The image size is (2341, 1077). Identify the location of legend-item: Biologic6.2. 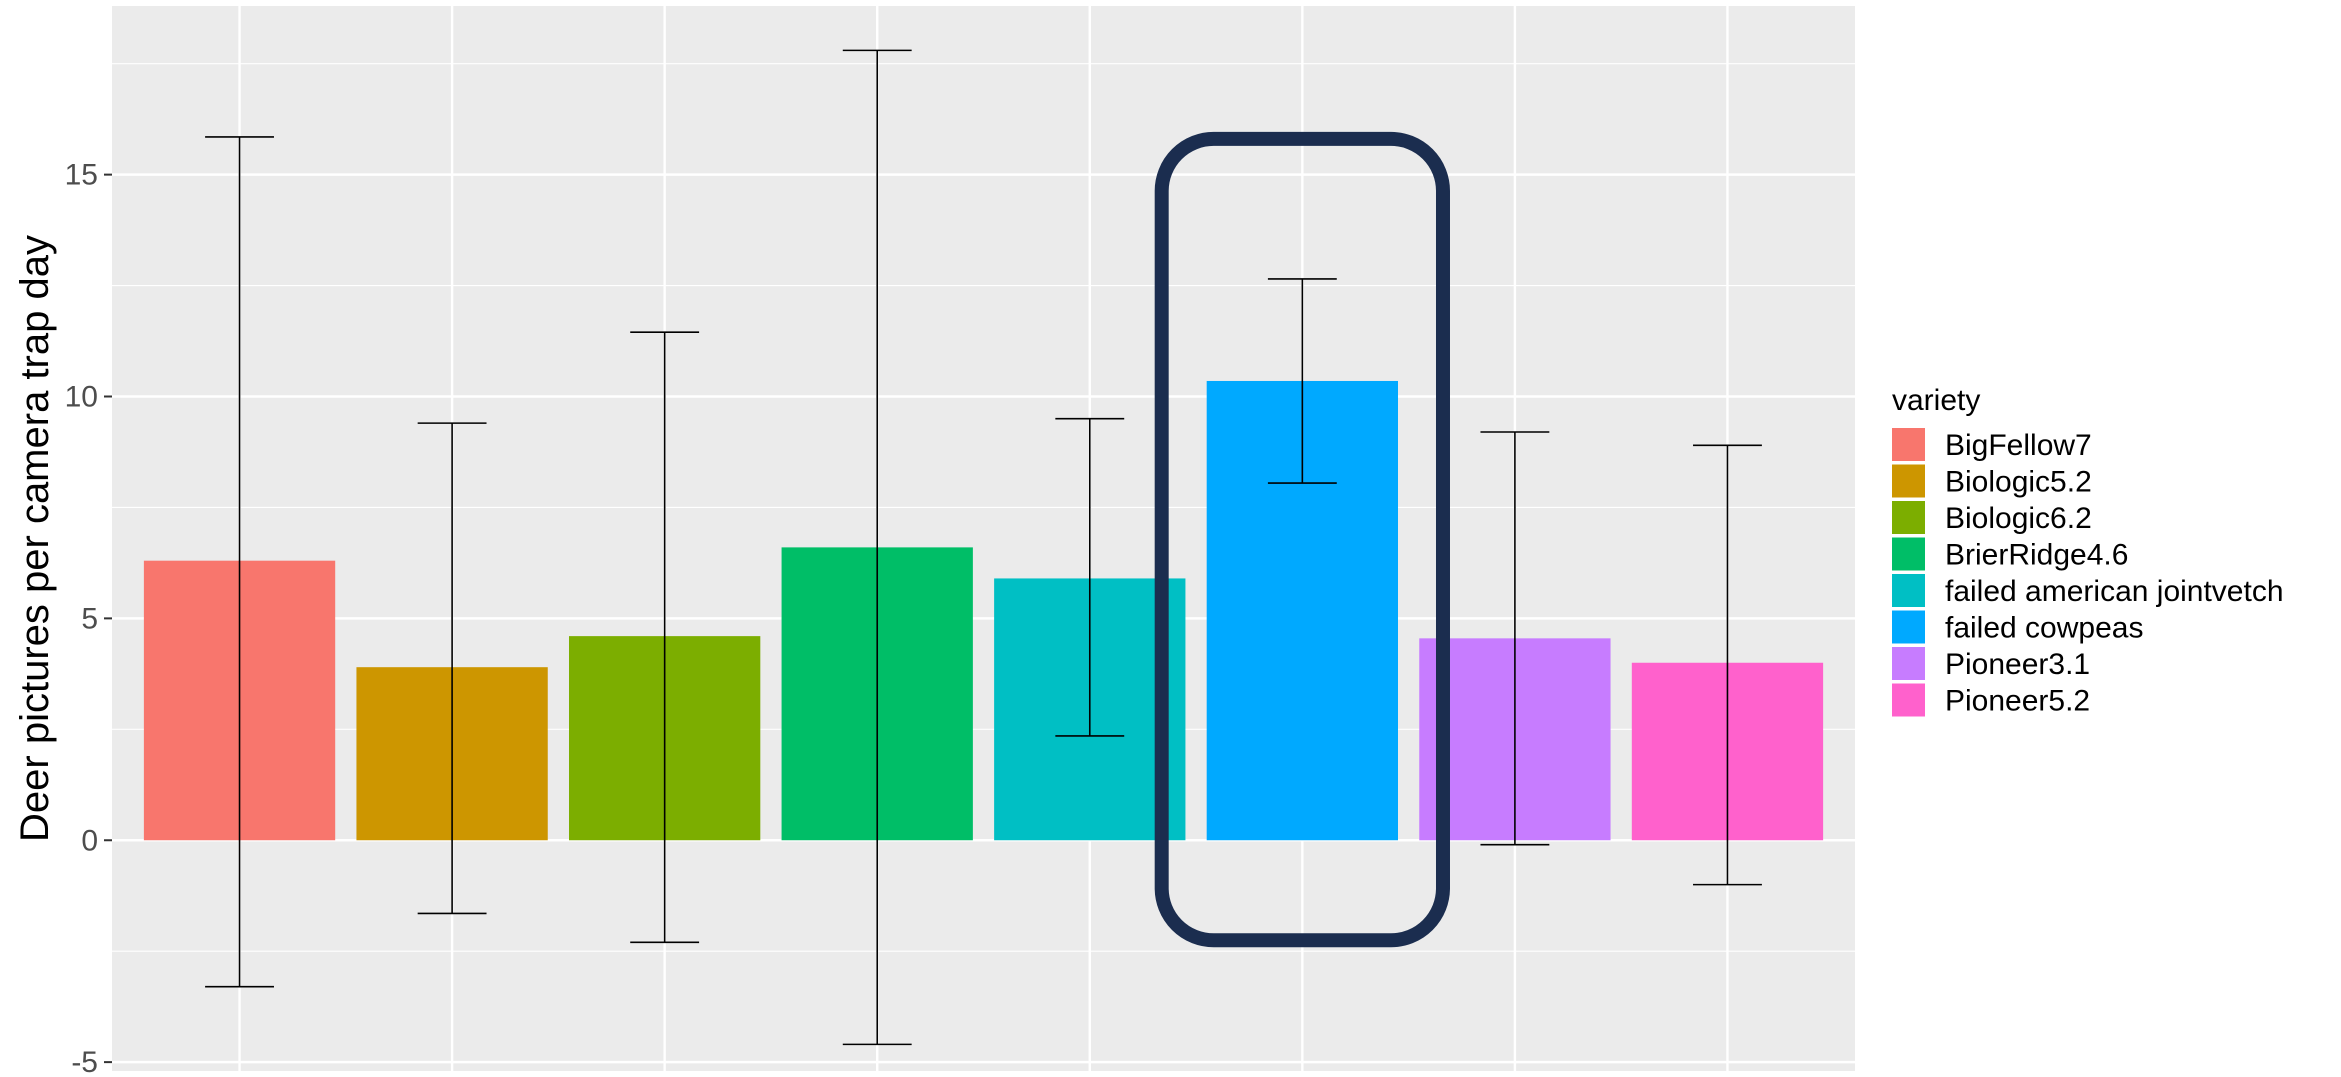
(1992, 518).